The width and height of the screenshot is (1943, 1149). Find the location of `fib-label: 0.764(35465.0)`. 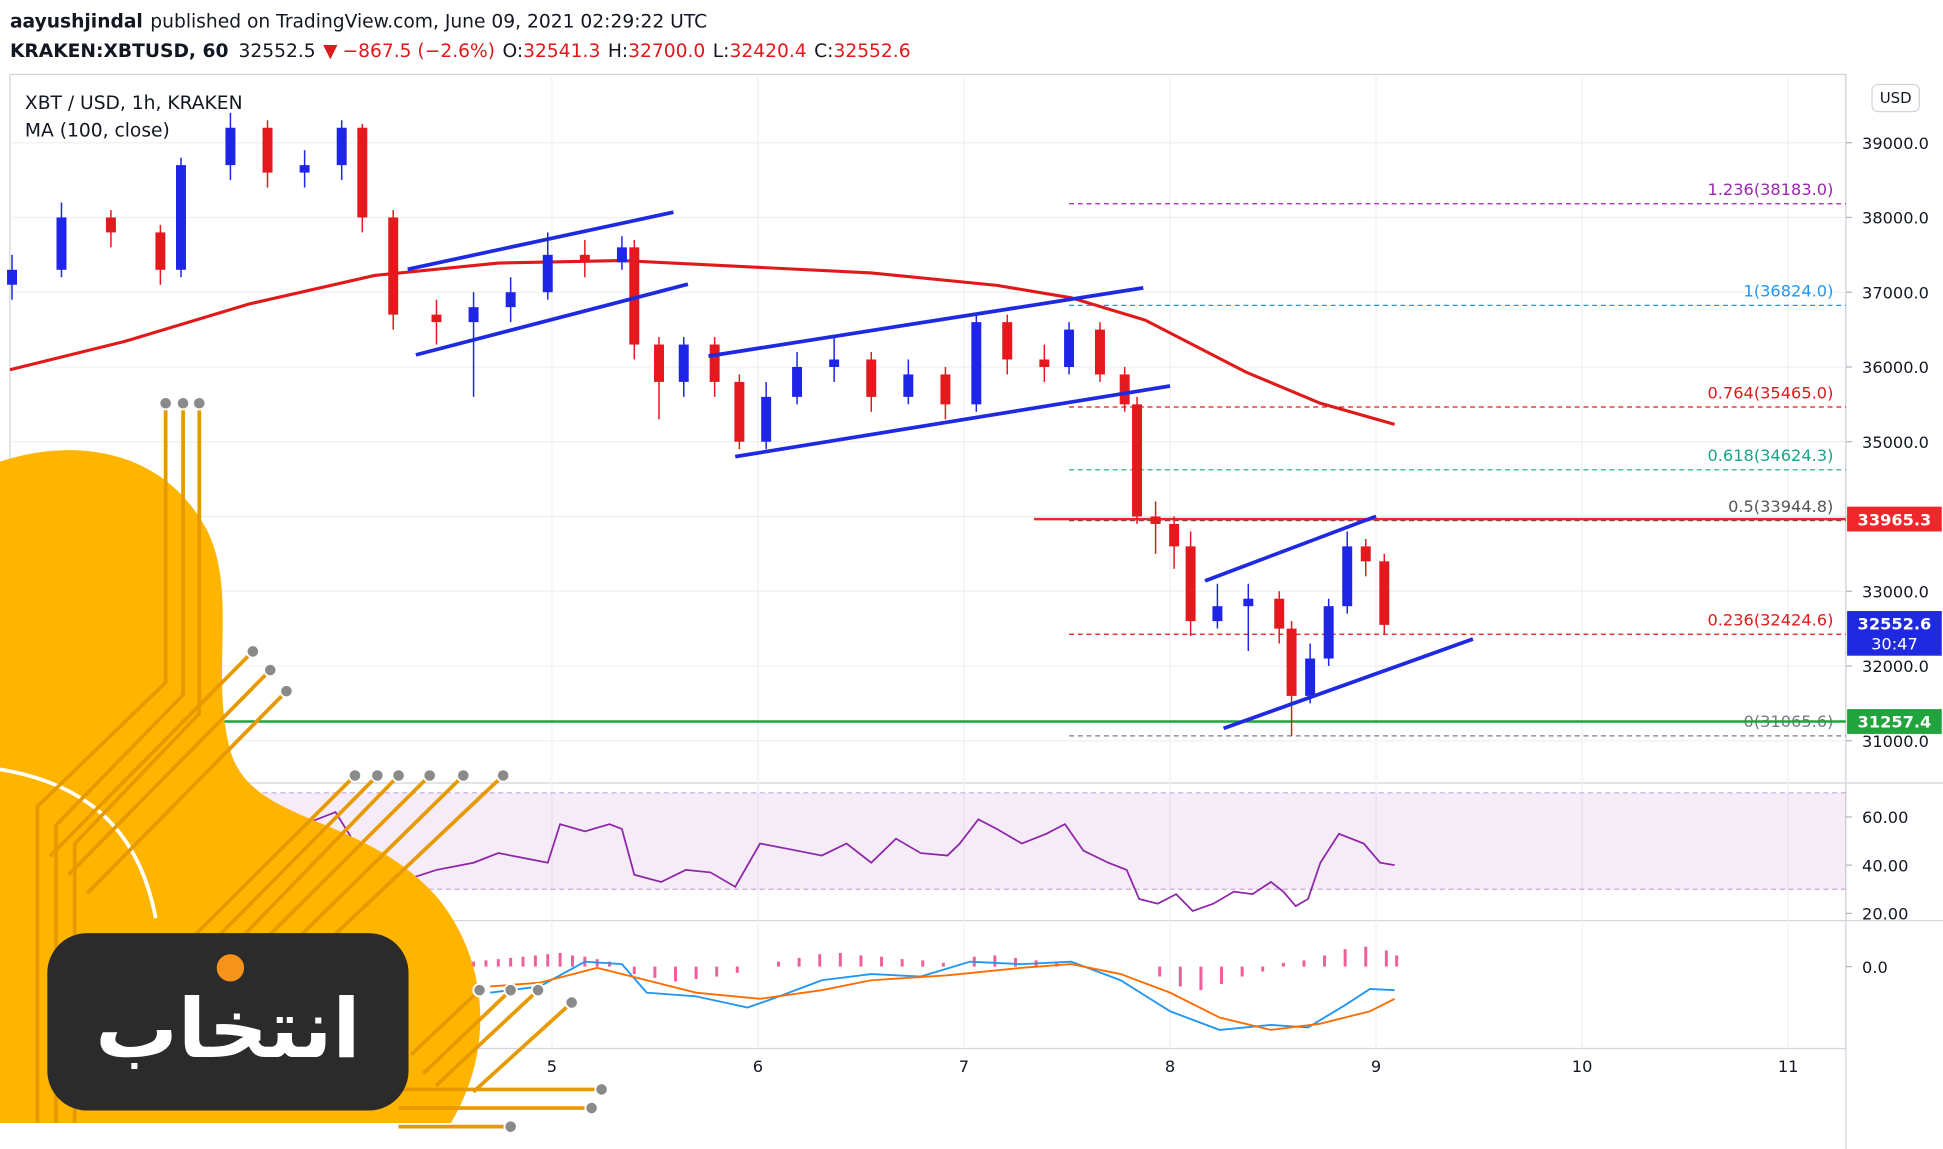

fib-label: 0.764(35465.0) is located at coordinates (1770, 392).